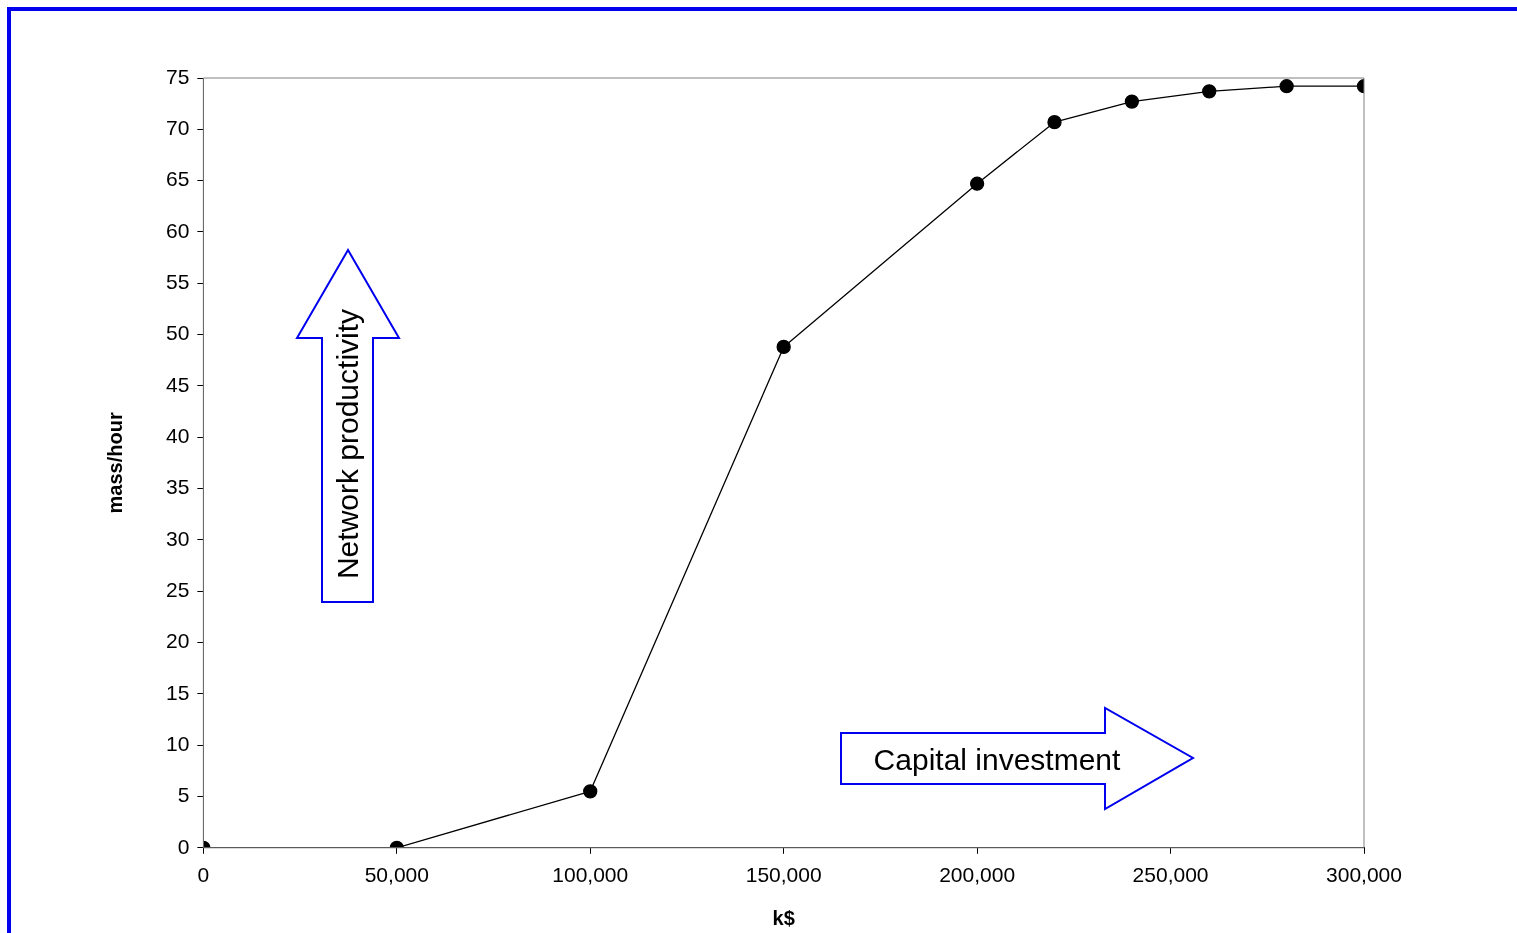 This screenshot has height=933, width=1517. What do you see at coordinates (183, 846) in the screenshot?
I see `y-tick-label: 0` at bounding box center [183, 846].